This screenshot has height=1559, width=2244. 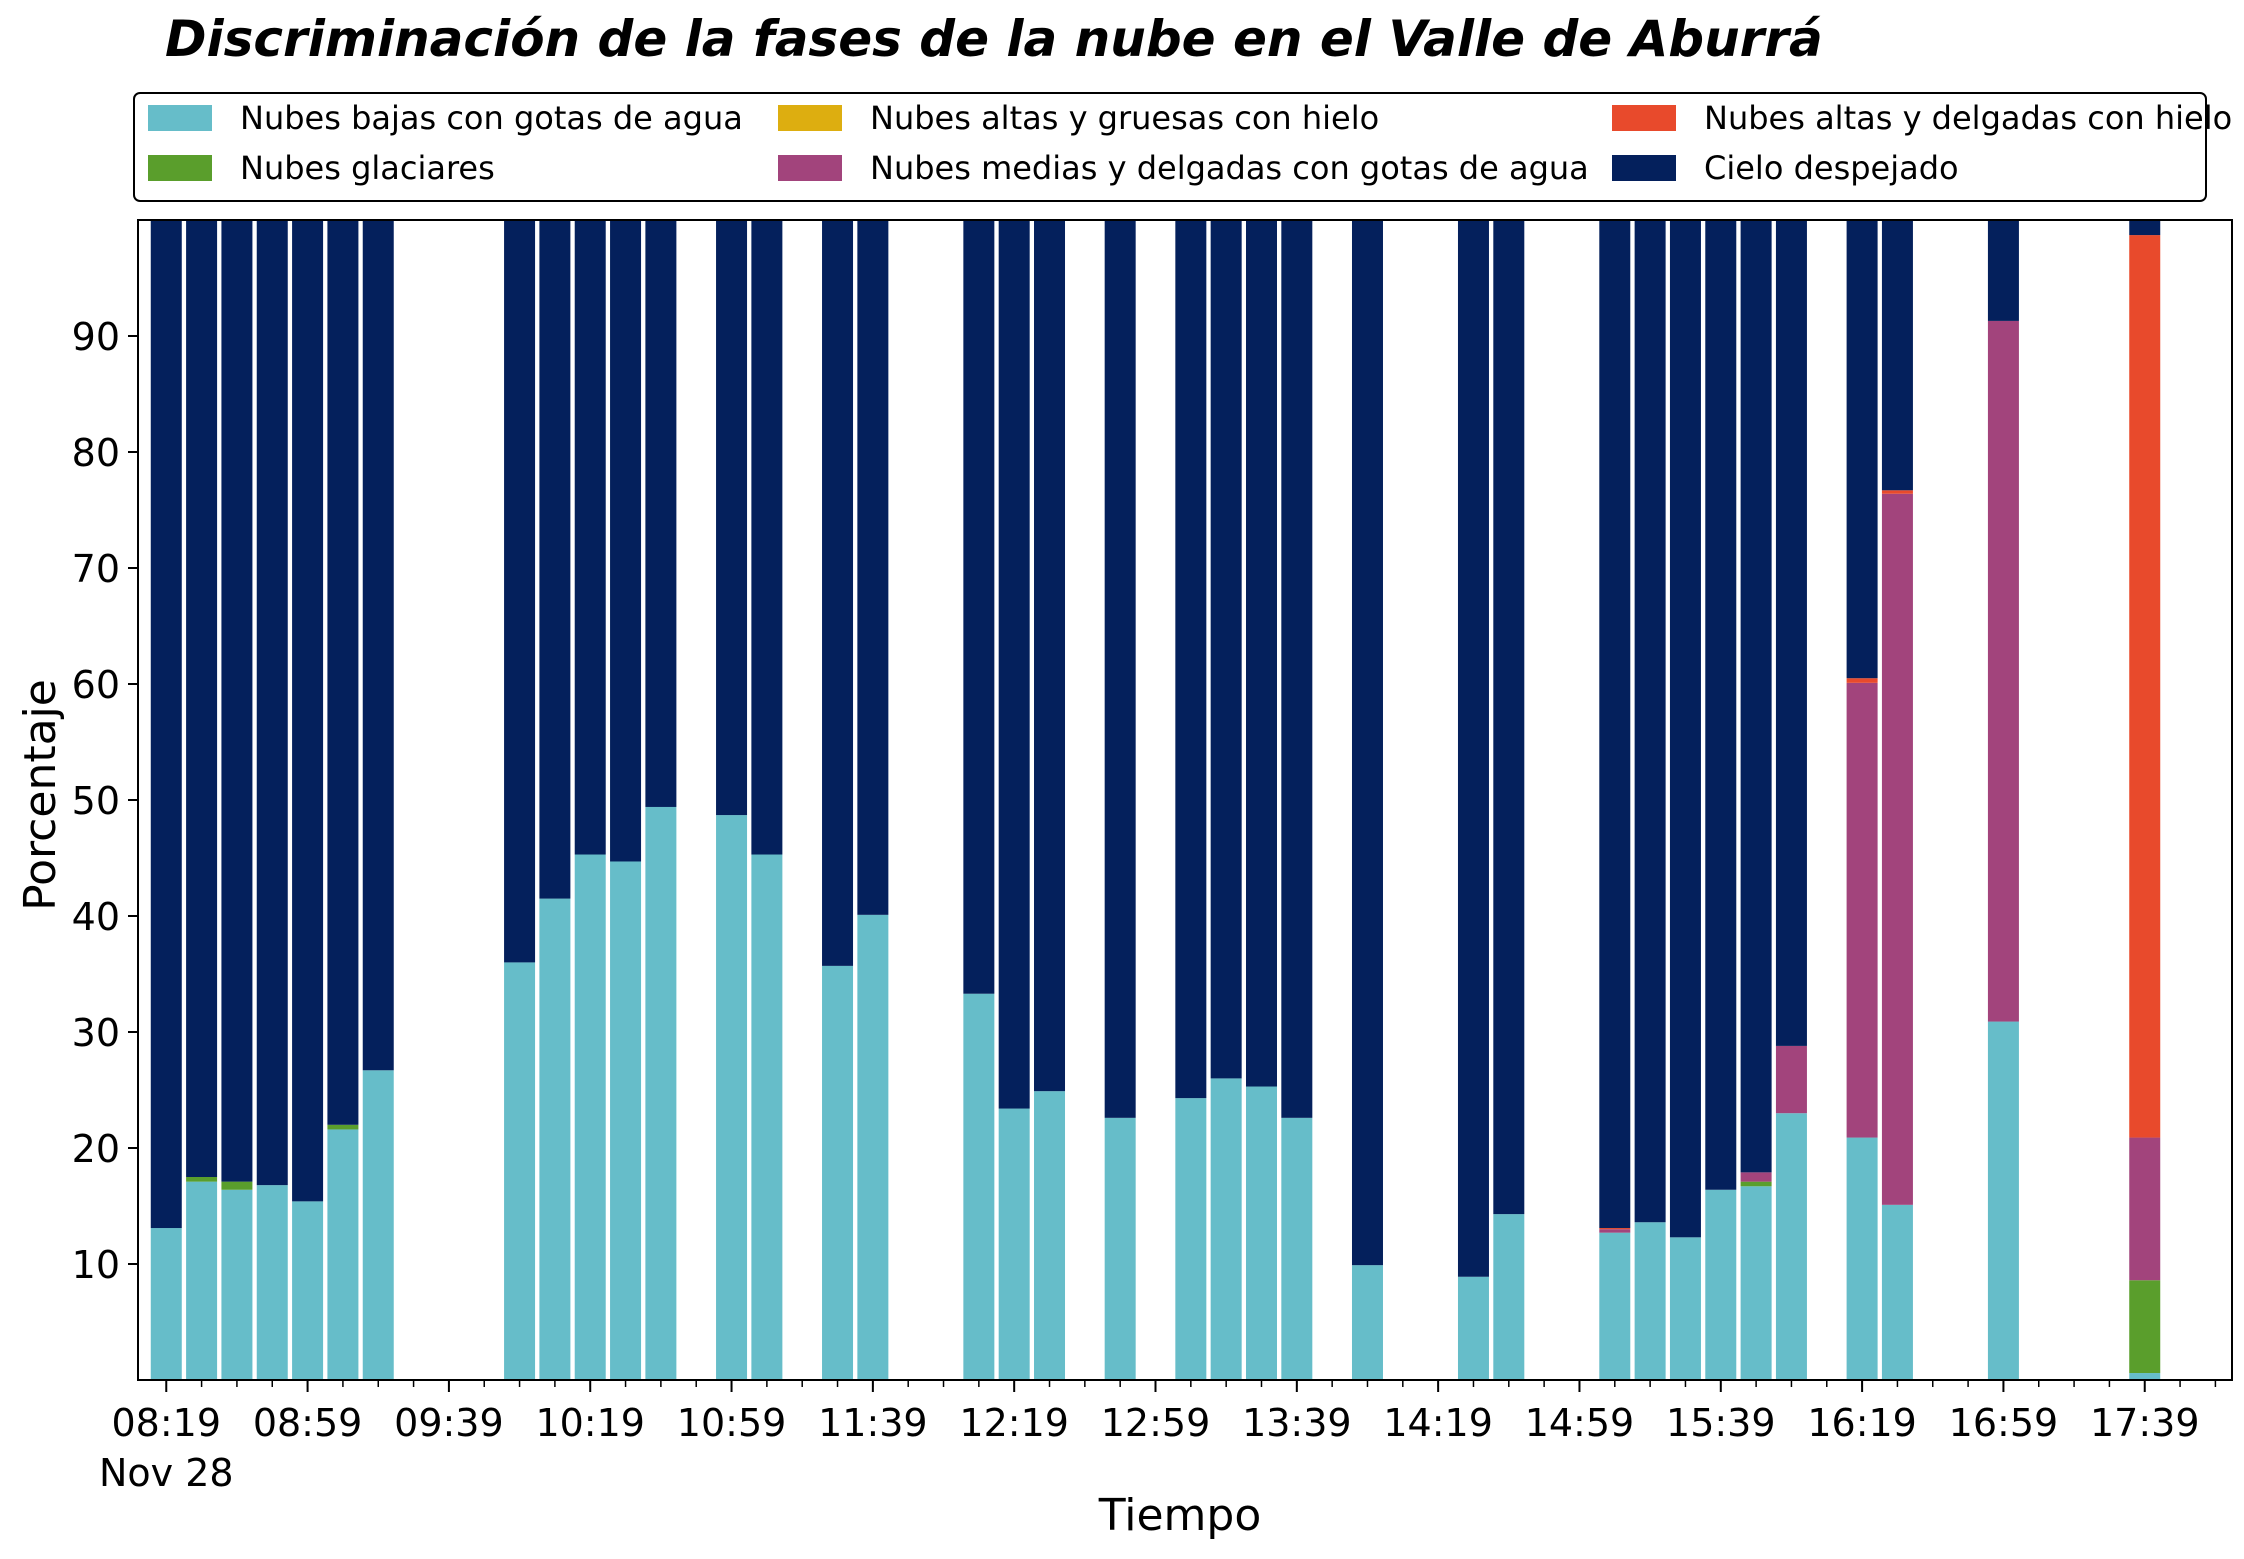 What do you see at coordinates (1297, 1423) in the screenshot?
I see `x-tick-label: 13:39` at bounding box center [1297, 1423].